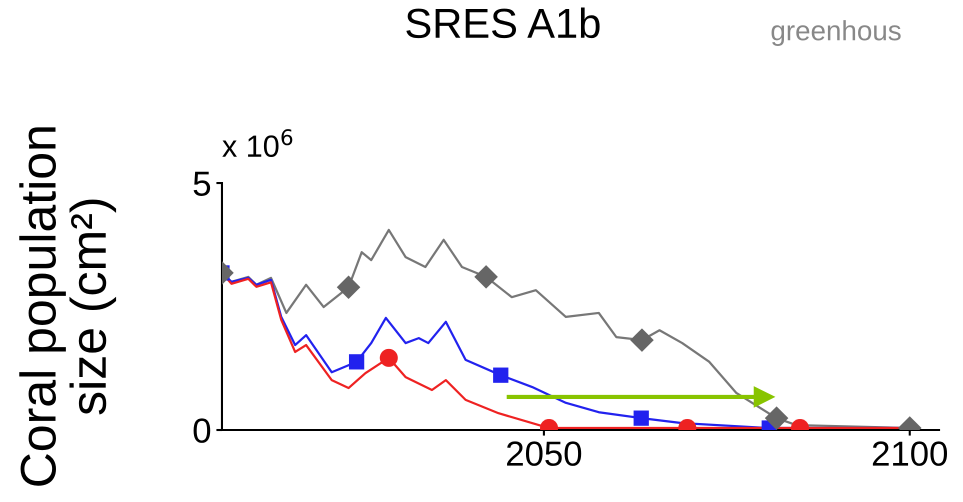 This screenshot has height=502, width=963. I want to click on x-tick-label: 2100, so click(910, 453).